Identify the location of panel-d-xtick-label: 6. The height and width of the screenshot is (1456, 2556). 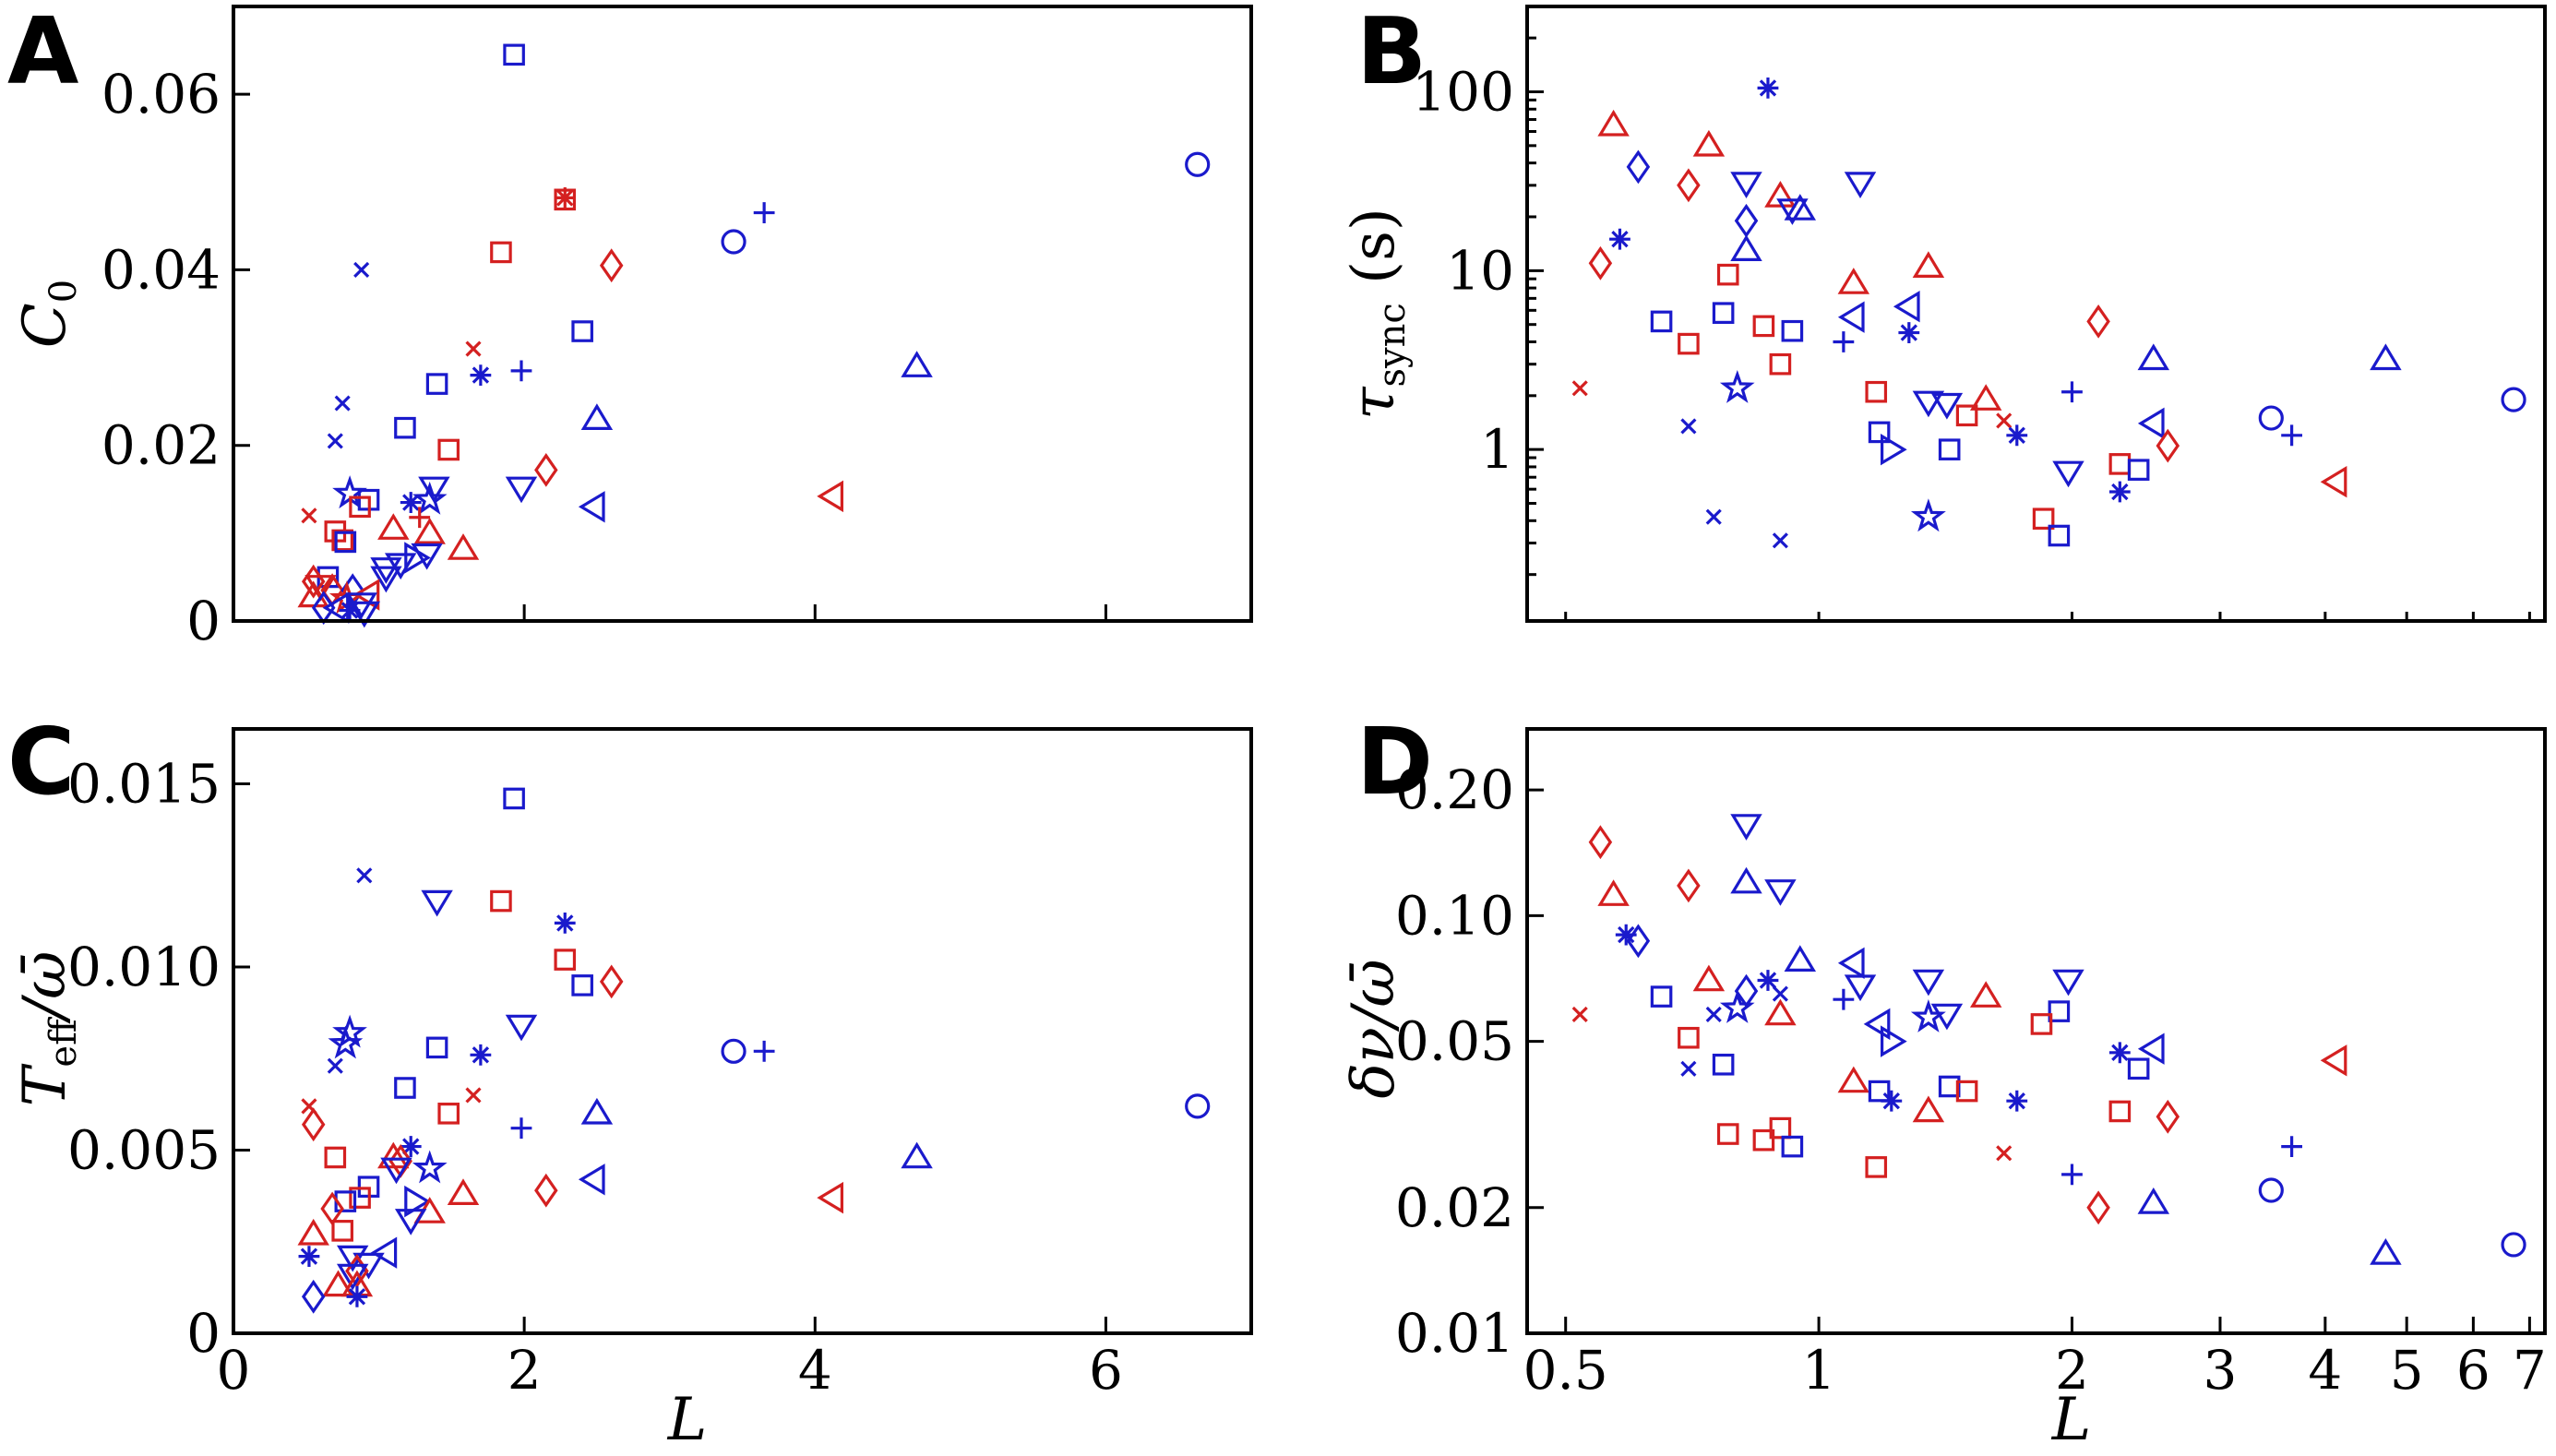
(2473, 1370).